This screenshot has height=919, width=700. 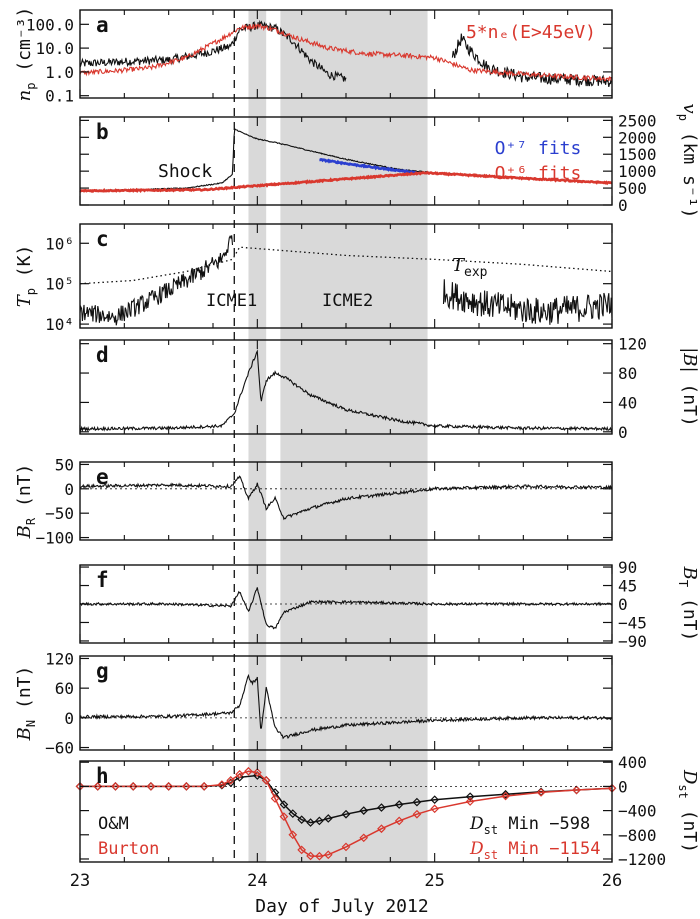 What do you see at coordinates (257, 881) in the screenshot?
I see `x-tick-label: 24` at bounding box center [257, 881].